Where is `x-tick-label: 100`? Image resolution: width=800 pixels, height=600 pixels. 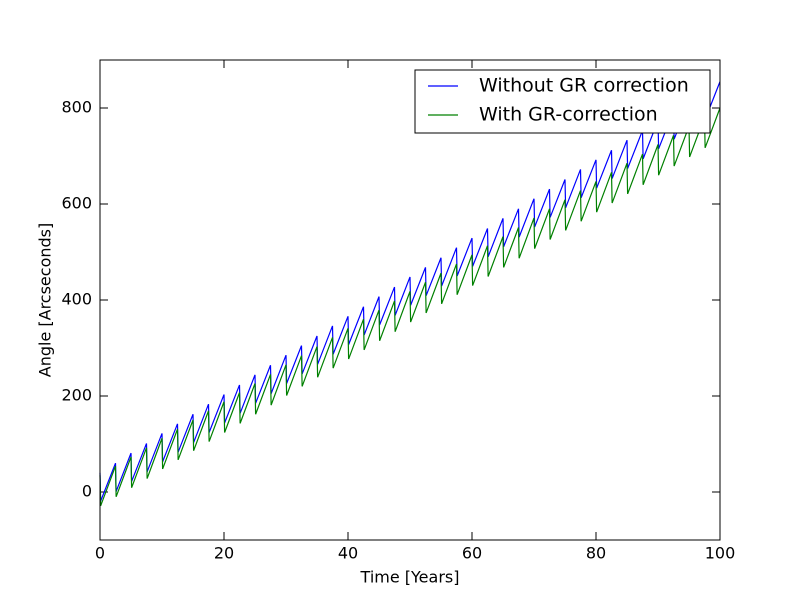
x-tick-label: 100 is located at coordinates (720, 553).